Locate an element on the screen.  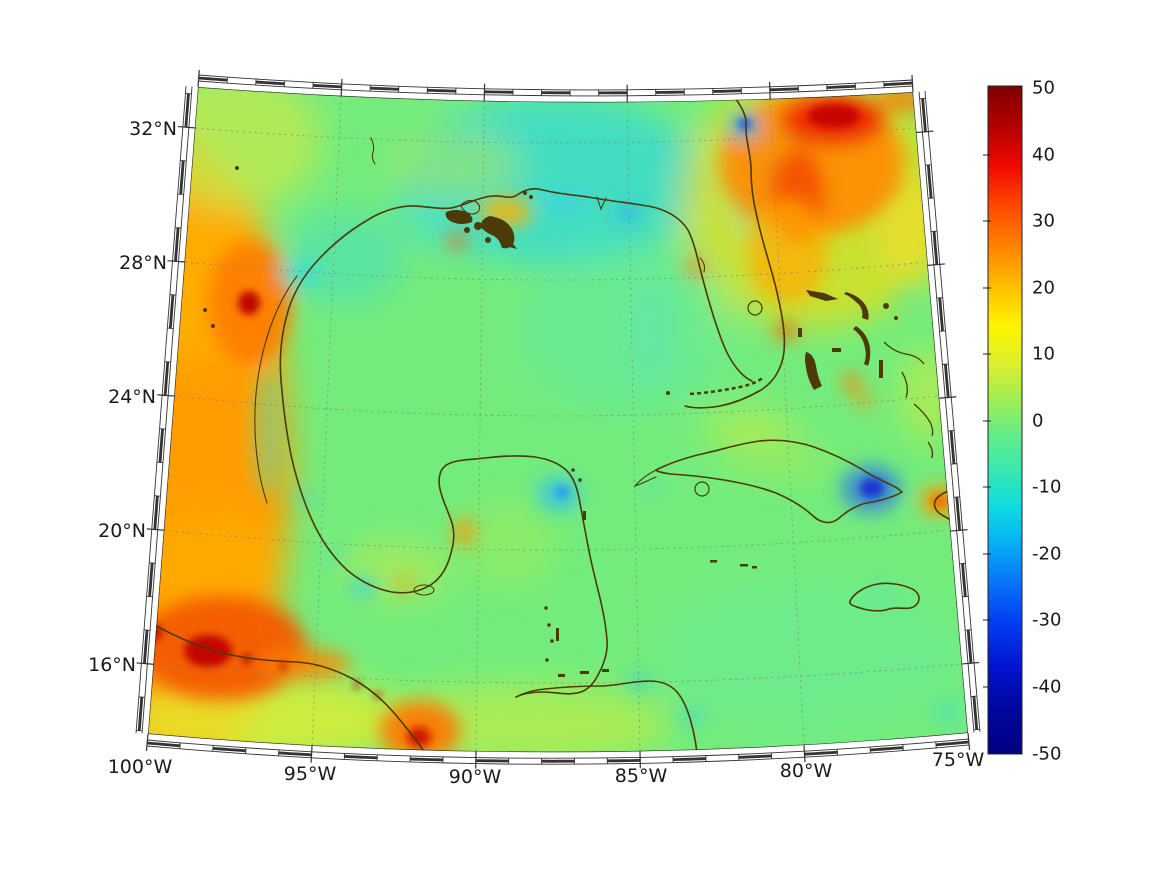
colorbar-label-30: 30 is located at coordinates (1043, 221).